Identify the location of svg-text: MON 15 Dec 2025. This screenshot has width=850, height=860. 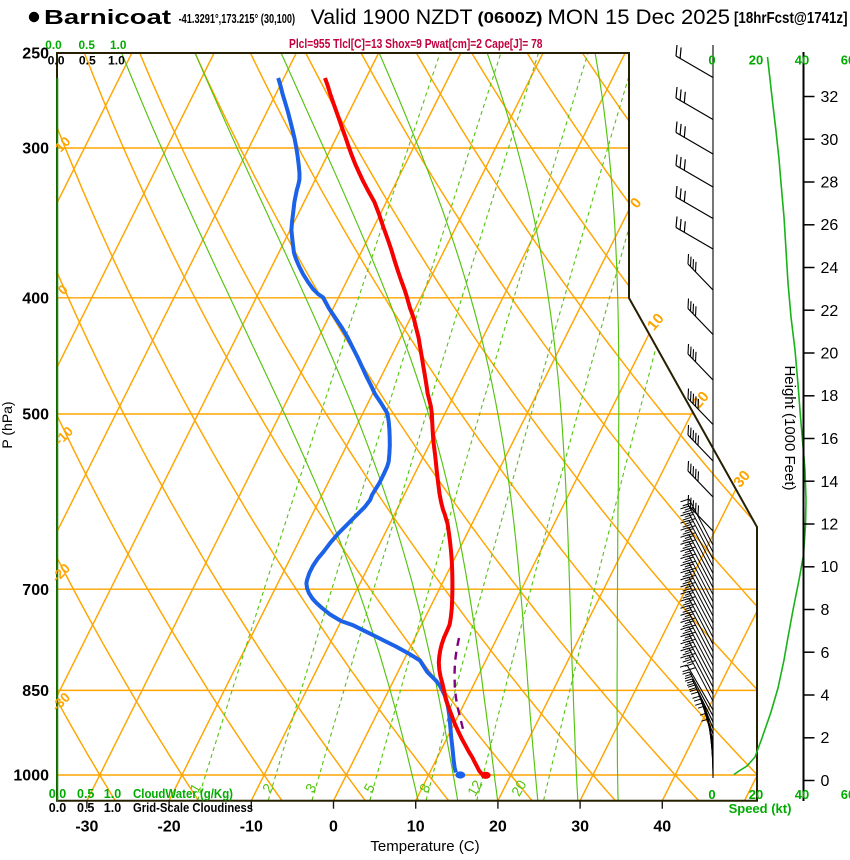
(639, 17).